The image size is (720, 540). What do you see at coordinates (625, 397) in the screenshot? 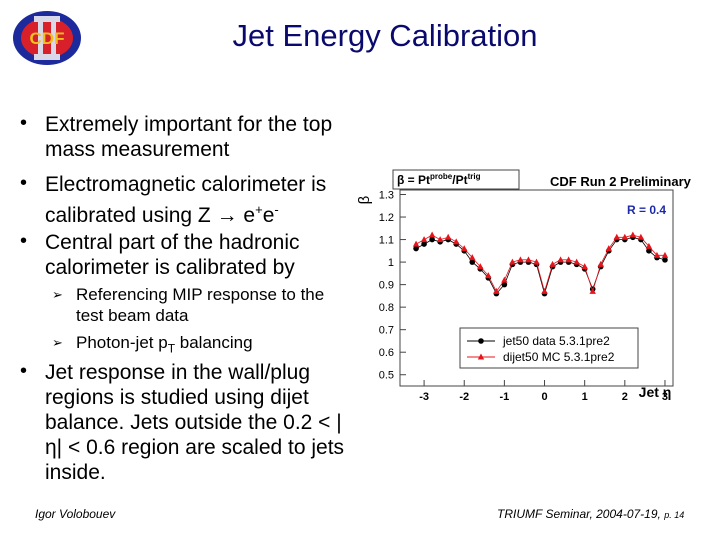
I see `x-tick-label: 2` at bounding box center [625, 397].